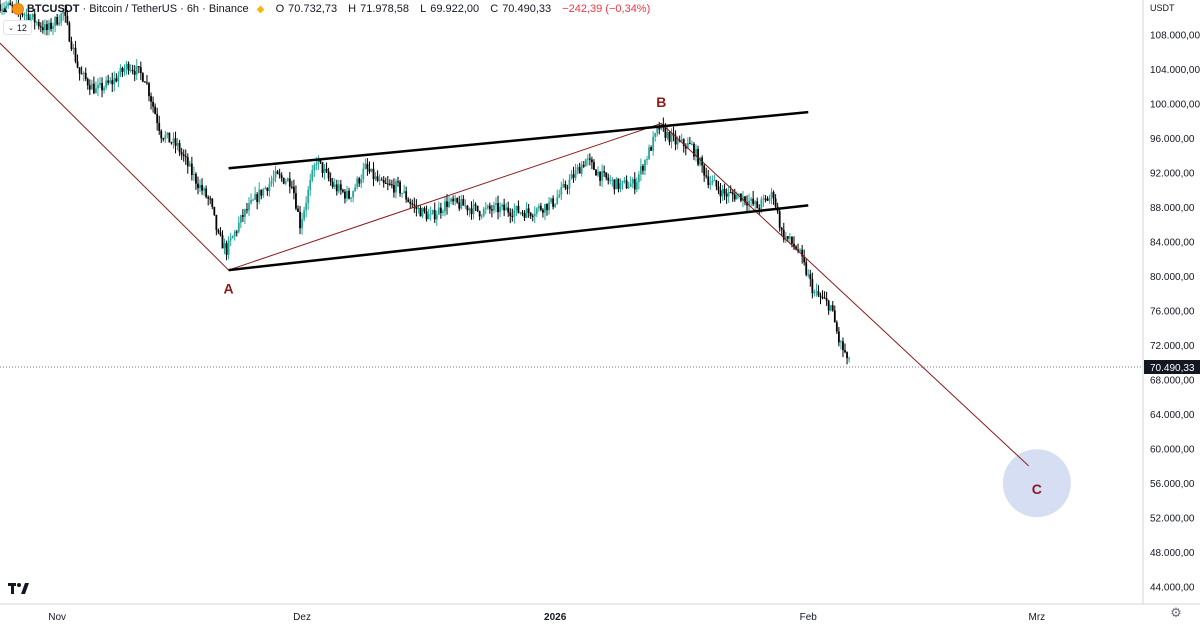 Image resolution: width=1200 pixels, height=627 pixels. What do you see at coordinates (53, 9) in the screenshot?
I see `symbol-name: BTCUSDT` at bounding box center [53, 9].